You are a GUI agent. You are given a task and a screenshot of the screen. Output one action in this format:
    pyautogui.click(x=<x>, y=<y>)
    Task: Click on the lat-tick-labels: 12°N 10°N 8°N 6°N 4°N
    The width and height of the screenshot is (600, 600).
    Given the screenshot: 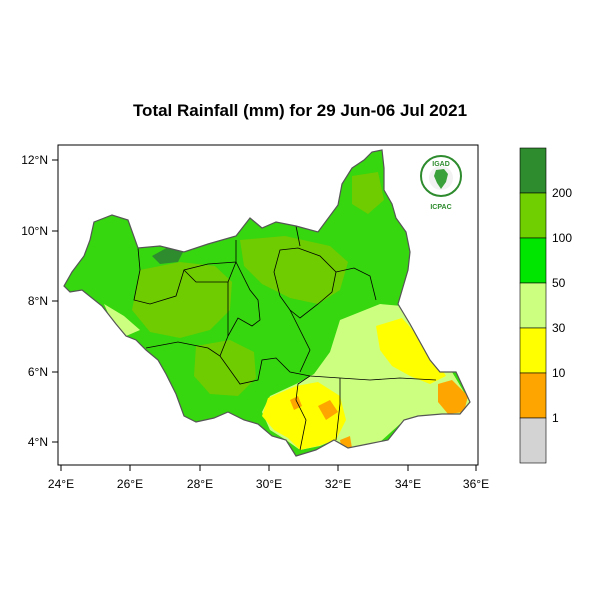 What is the action you would take?
    pyautogui.click(x=34, y=301)
    